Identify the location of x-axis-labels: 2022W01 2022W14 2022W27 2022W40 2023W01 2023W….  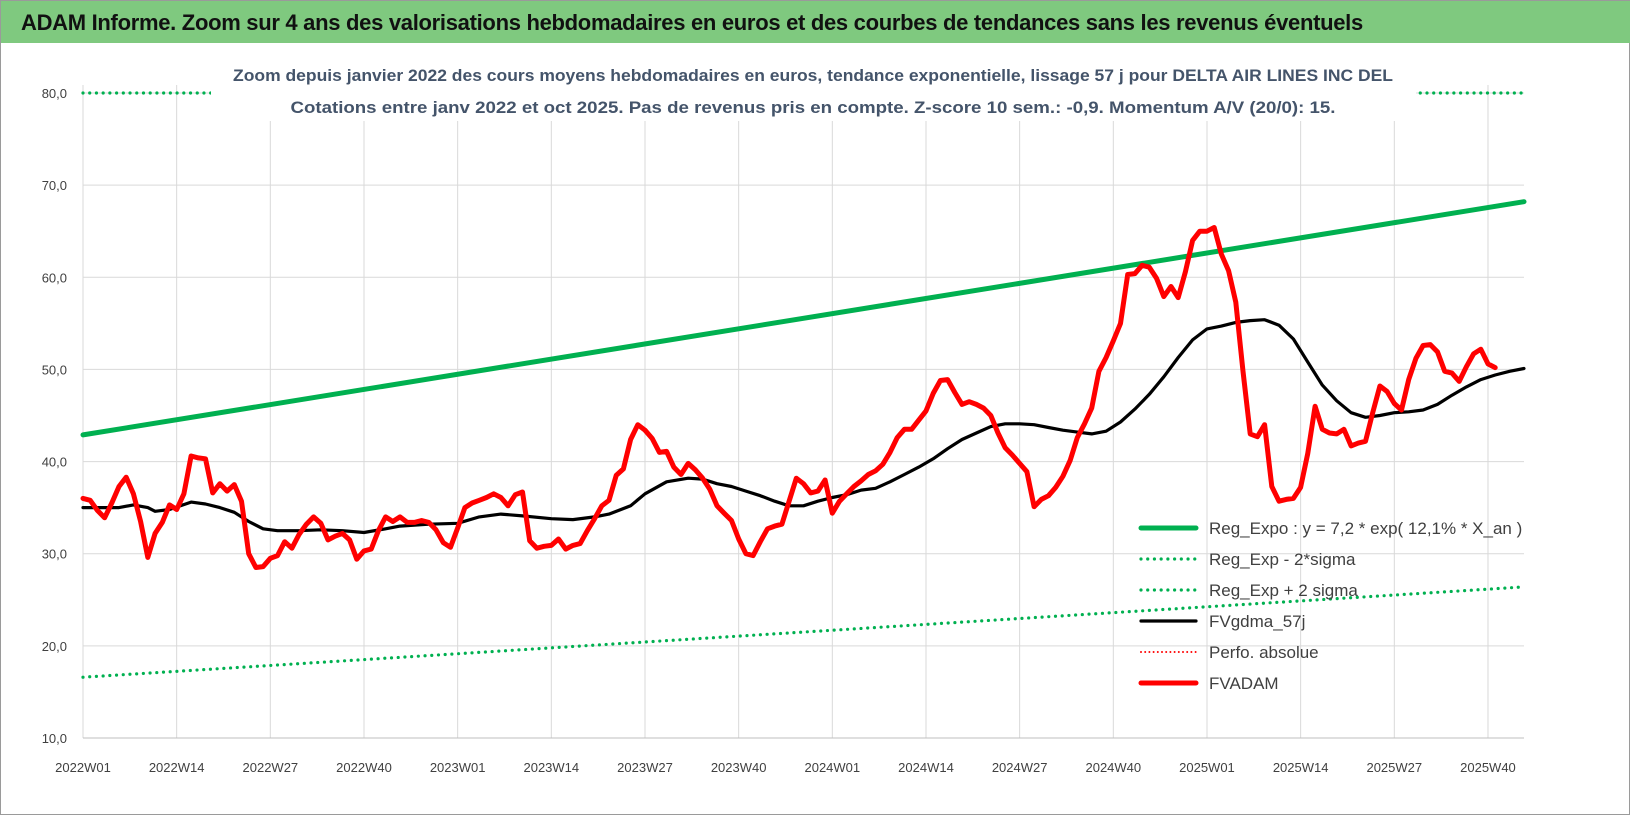
(785, 767).